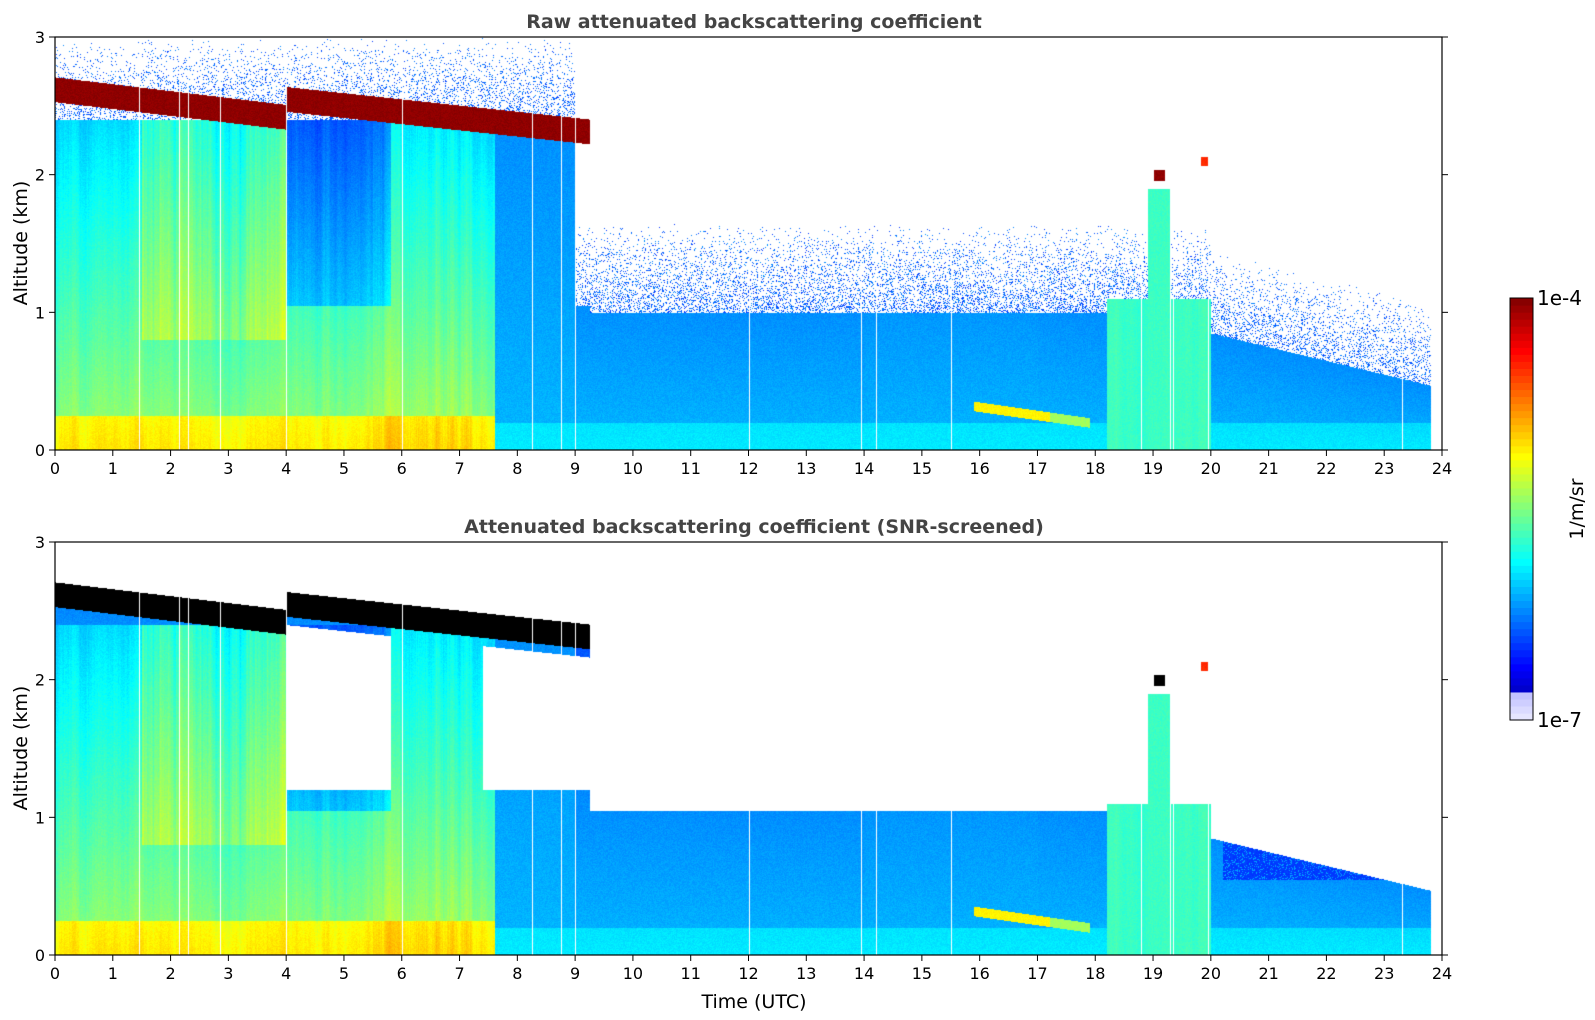  What do you see at coordinates (113, 973) in the screenshot?
I see `x-tick-label: 1` at bounding box center [113, 973].